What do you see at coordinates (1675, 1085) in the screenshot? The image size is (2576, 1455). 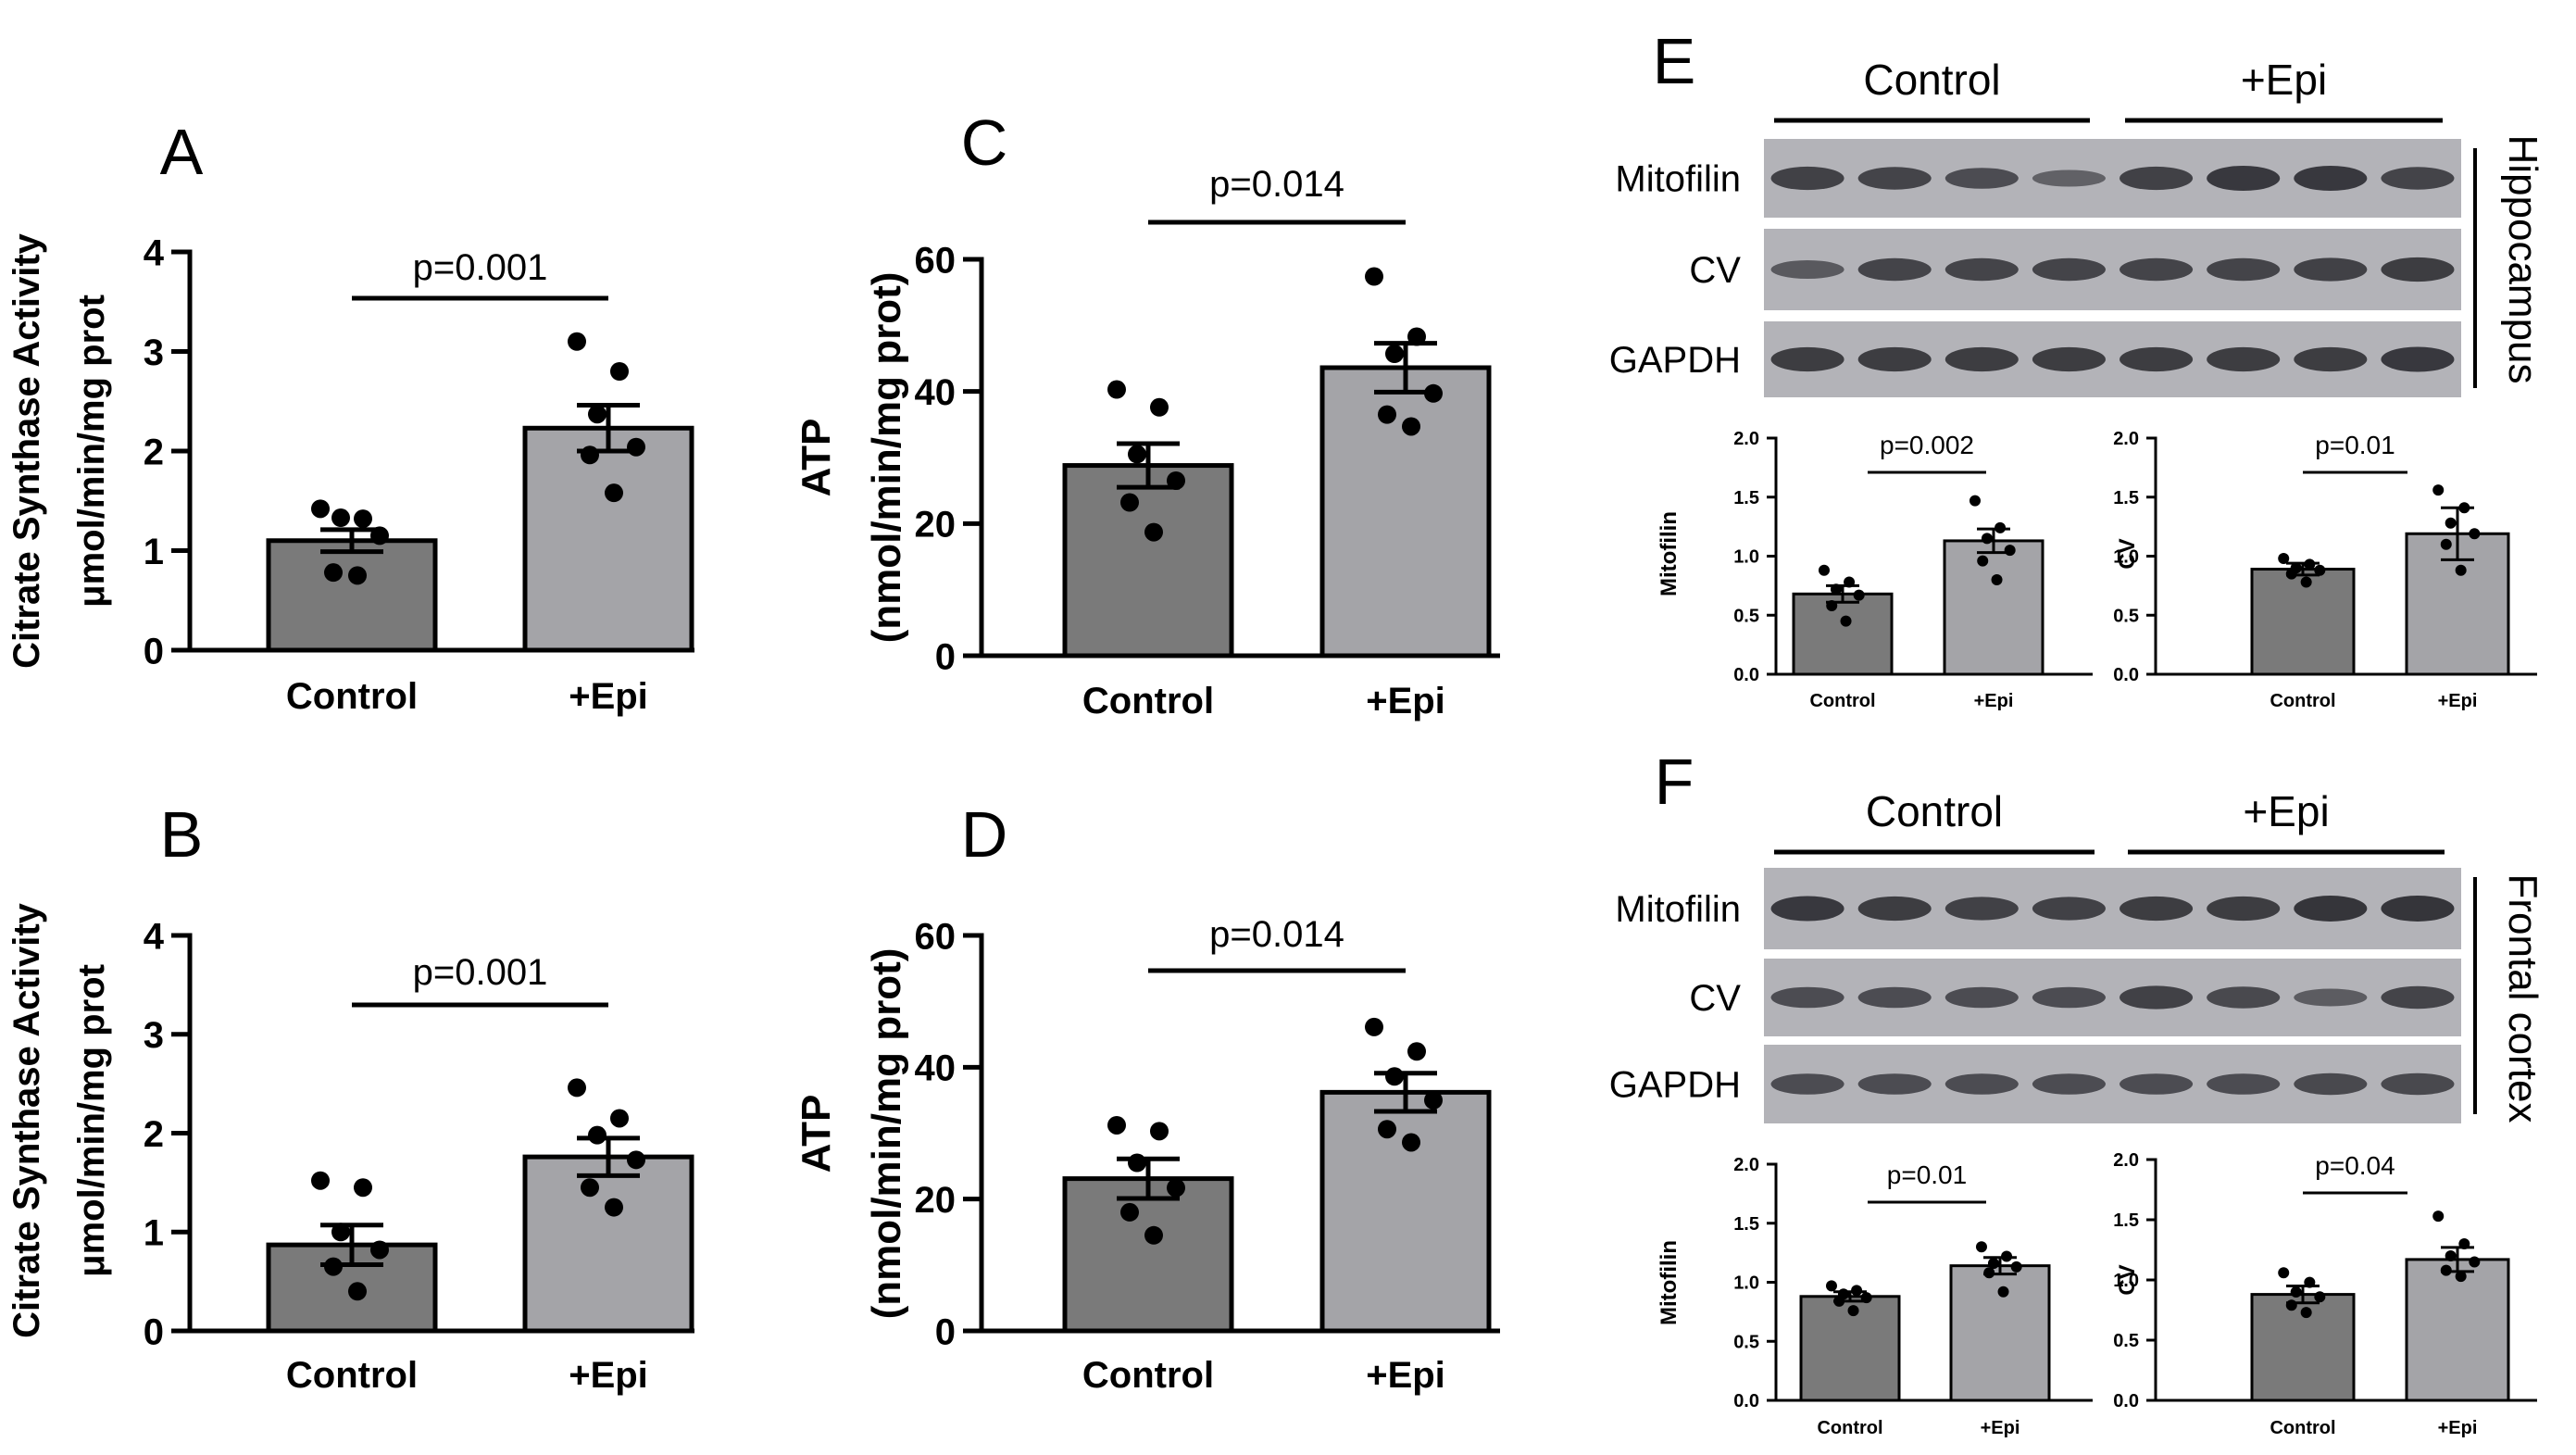 I see `blot-row-label: GAPDH` at bounding box center [1675, 1085].